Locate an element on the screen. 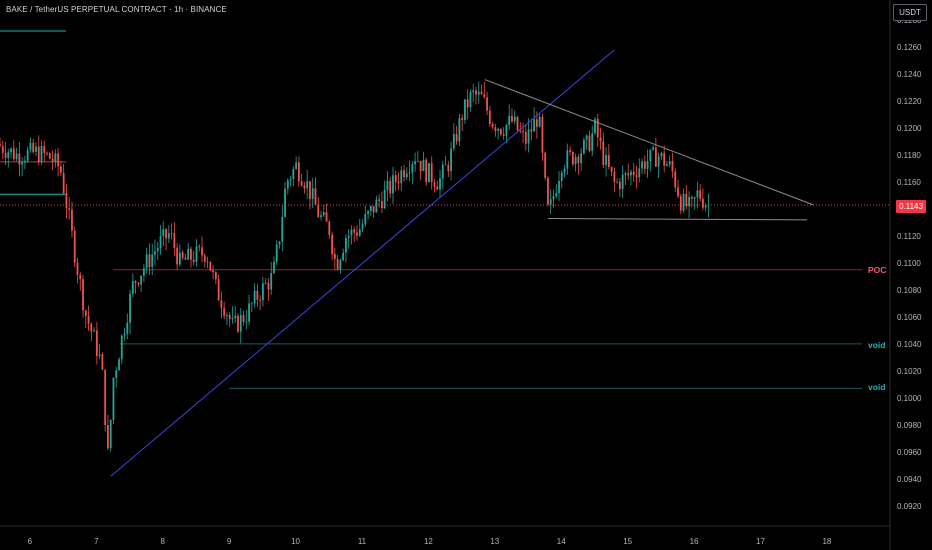  y-tick-label: 0.0940 is located at coordinates (909, 479).